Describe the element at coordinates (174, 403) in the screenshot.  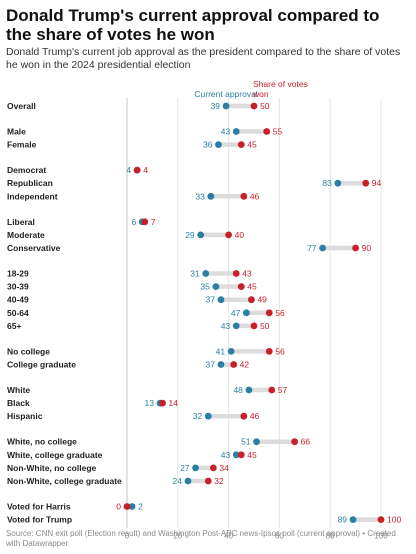
I see `votes-value-label: 14` at that location.